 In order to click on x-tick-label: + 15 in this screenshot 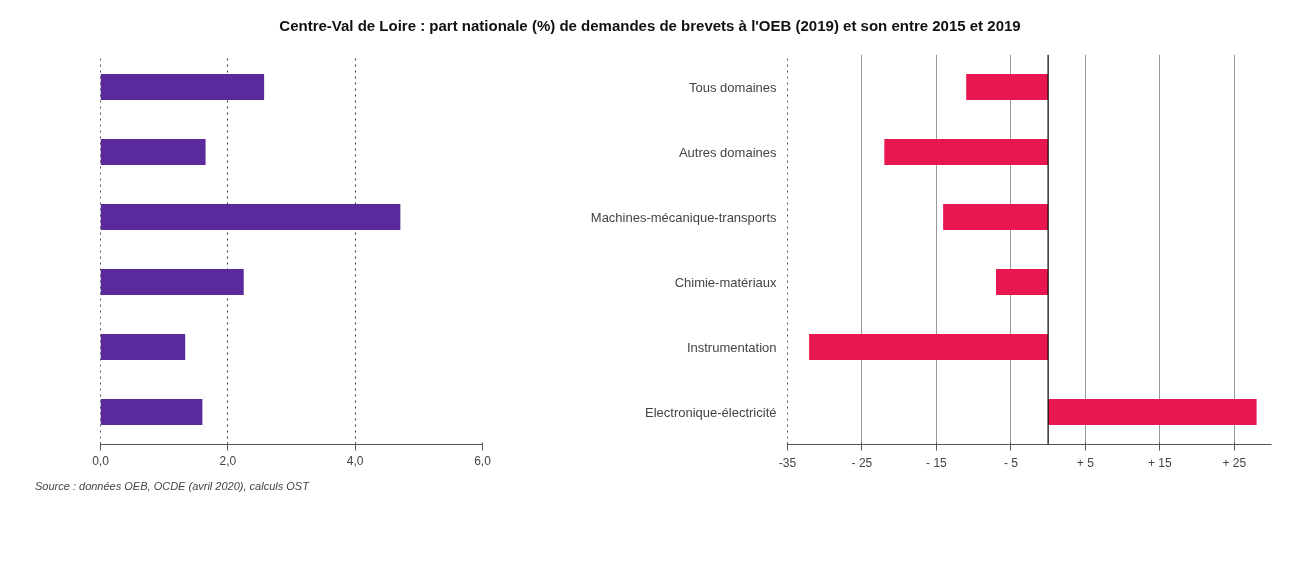, I will do `click(1159, 462)`.